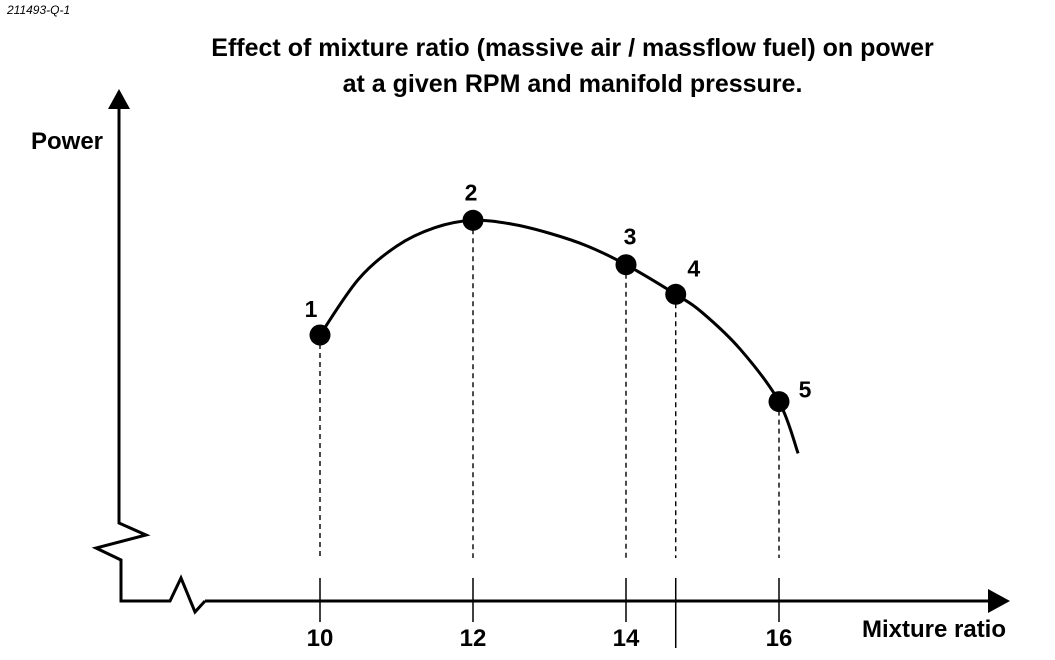 This screenshot has height=660, width=1055. I want to click on x-axis-label: Mixture ratio, so click(934, 629).